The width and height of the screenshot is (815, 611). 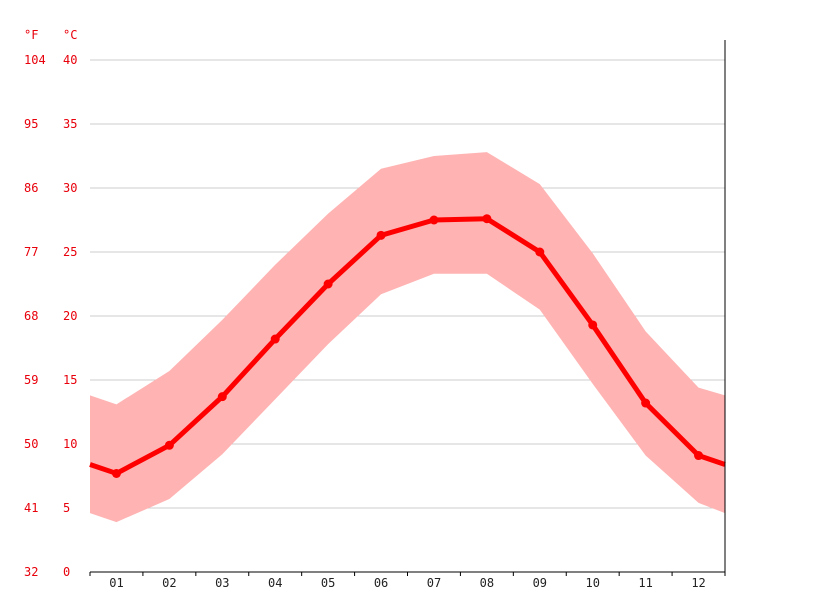 What do you see at coordinates (275, 583) in the screenshot?
I see `x-tick-label: 04` at bounding box center [275, 583].